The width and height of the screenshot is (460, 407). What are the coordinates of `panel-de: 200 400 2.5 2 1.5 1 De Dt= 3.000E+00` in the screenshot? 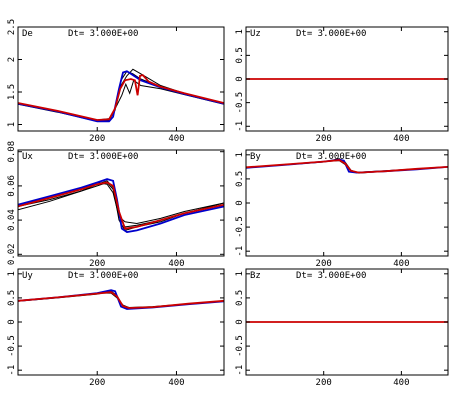 It's located at (116, 81).